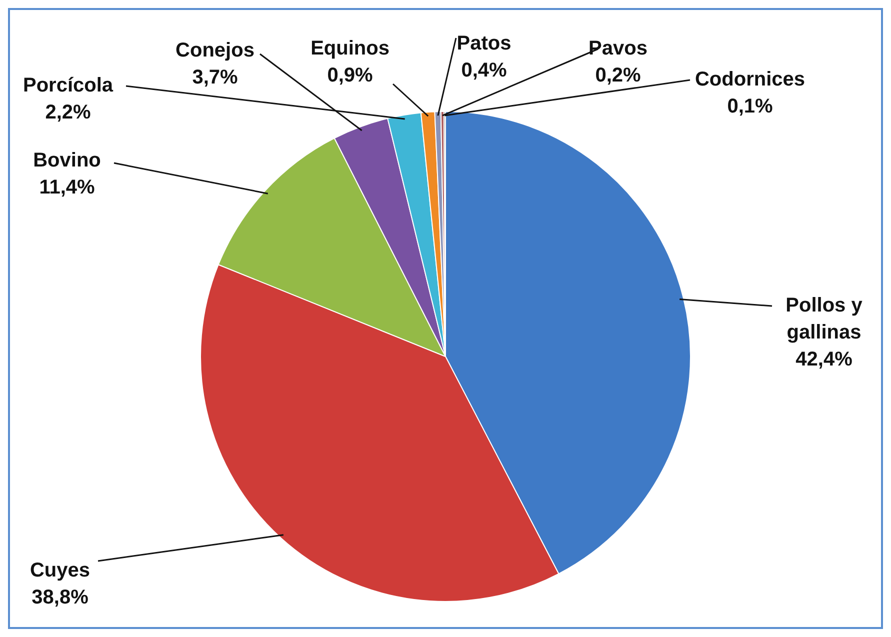  What do you see at coordinates (215, 77) in the screenshot?
I see `data-label: 3,7%` at bounding box center [215, 77].